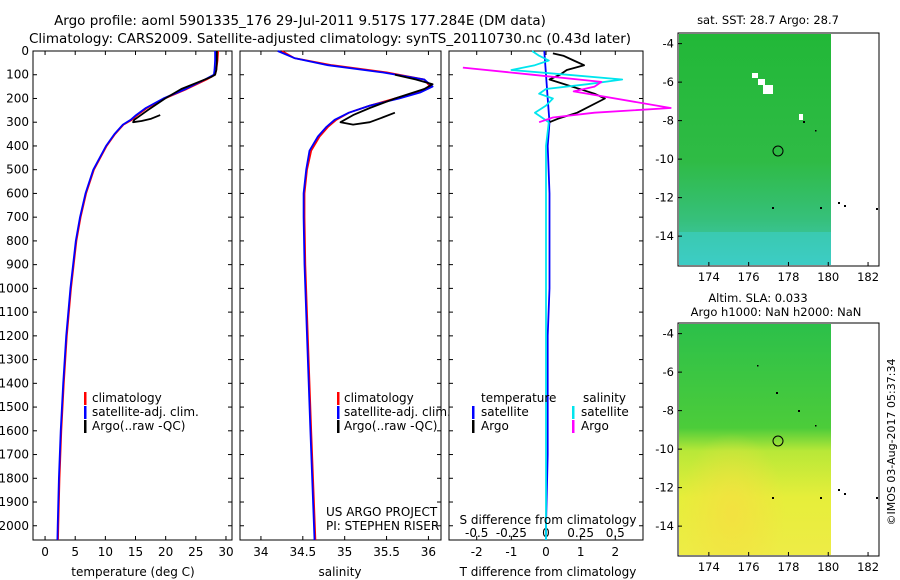 The image size is (900, 580). What do you see at coordinates (511, 552) in the screenshot?
I see `x-tick-label: -1` at bounding box center [511, 552].